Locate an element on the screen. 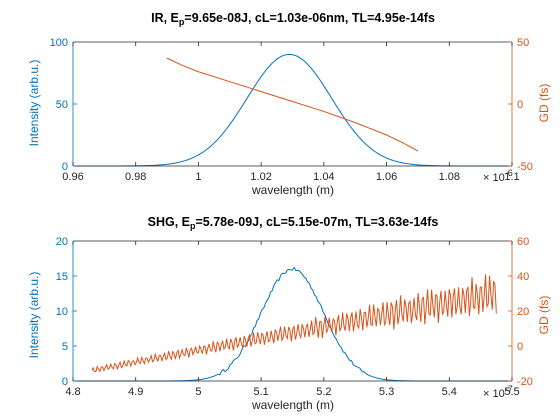 The height and width of the screenshot is (420, 560). shg-x-exponent: × 10⁻⁷ is located at coordinates (498, 392).